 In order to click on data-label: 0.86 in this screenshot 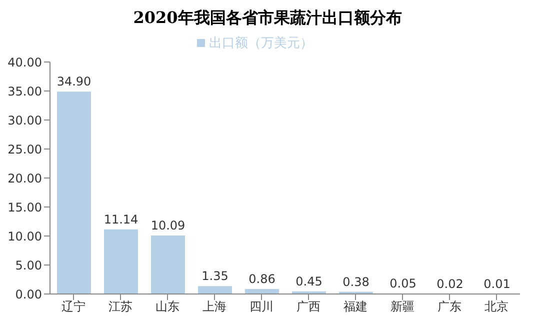, I will do `click(262, 279)`.